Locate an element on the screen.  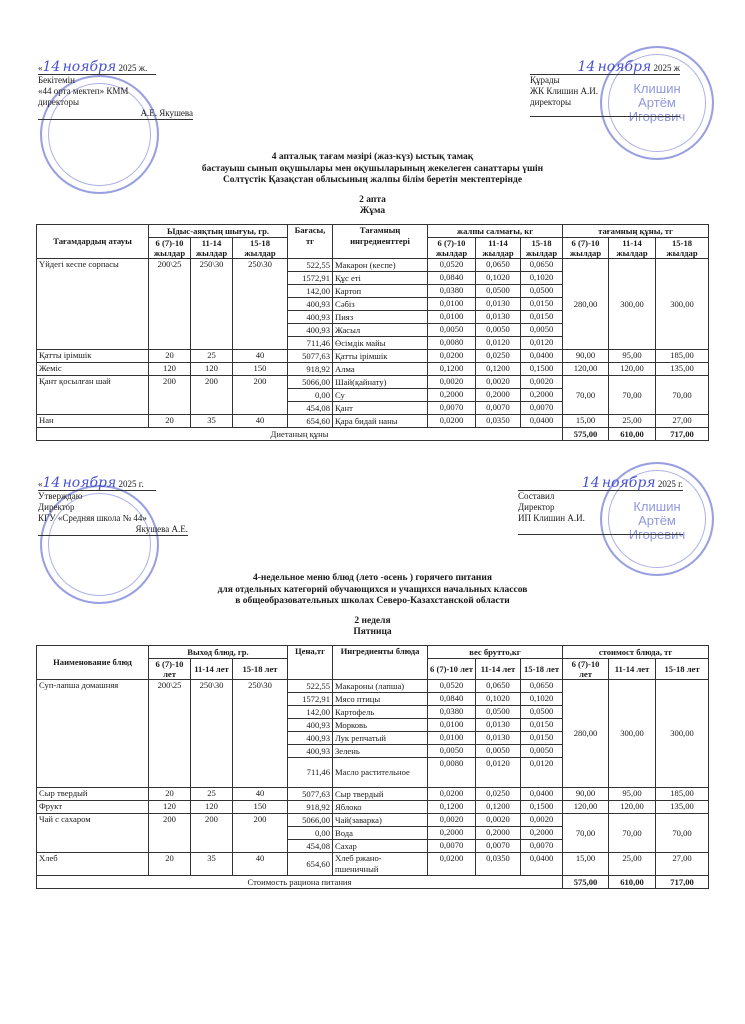
total-cost: 575,00 is located at coordinates (586, 434).